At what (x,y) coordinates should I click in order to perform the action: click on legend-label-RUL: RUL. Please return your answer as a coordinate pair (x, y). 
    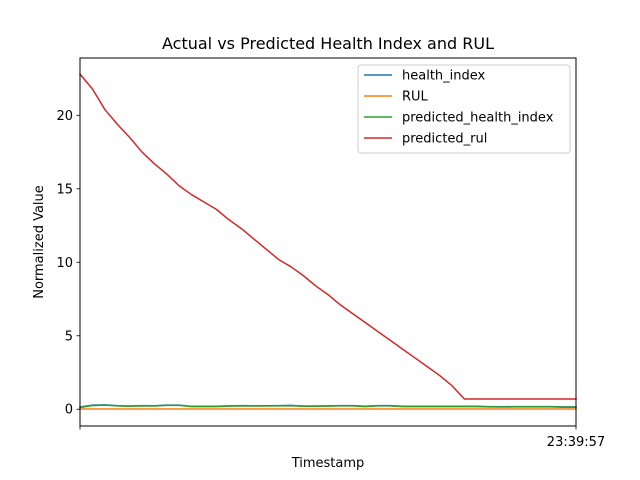
    Looking at the image, I should click on (415, 97).